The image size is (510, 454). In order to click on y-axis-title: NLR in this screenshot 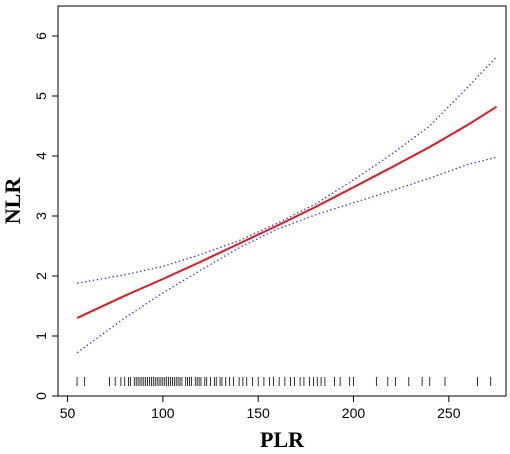, I will do `click(12, 201)`.